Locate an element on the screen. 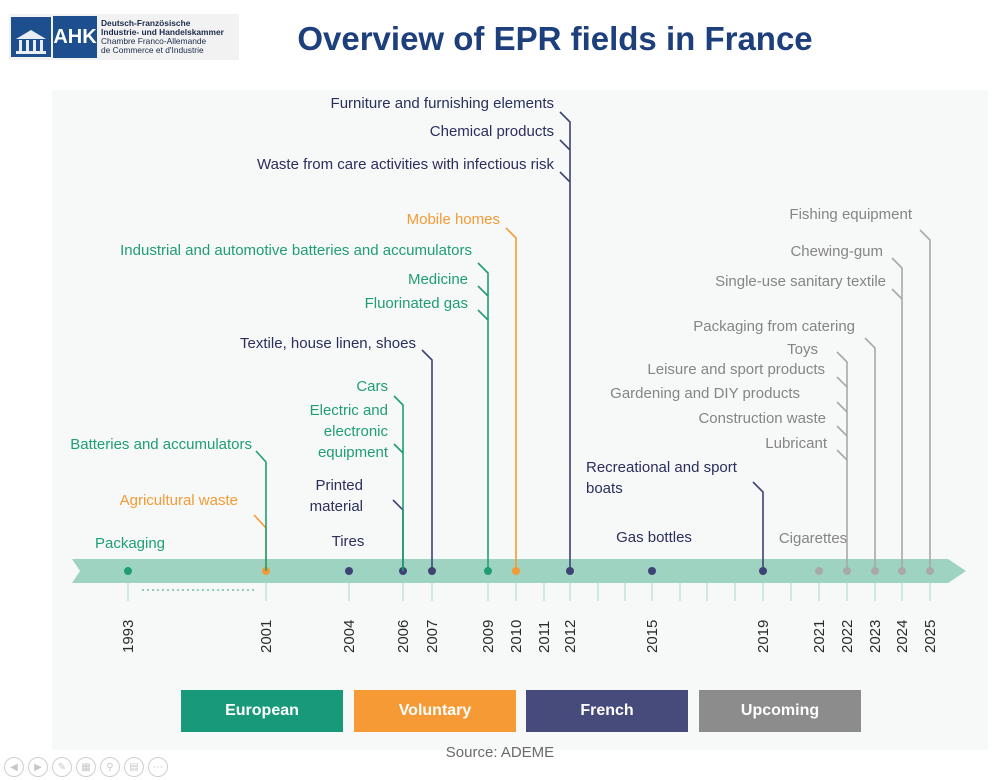 This screenshot has height=780, width=1000. epr-field-label-0: Packaging is located at coordinates (130, 543).